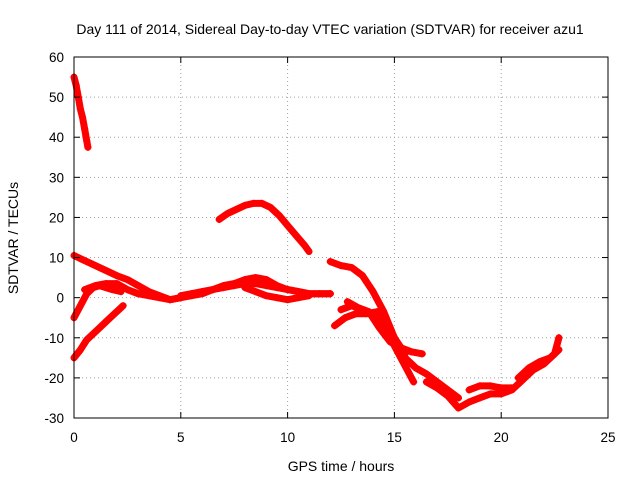 This screenshot has height=480, width=640. I want to click on x-tick-label: 10, so click(287, 437).